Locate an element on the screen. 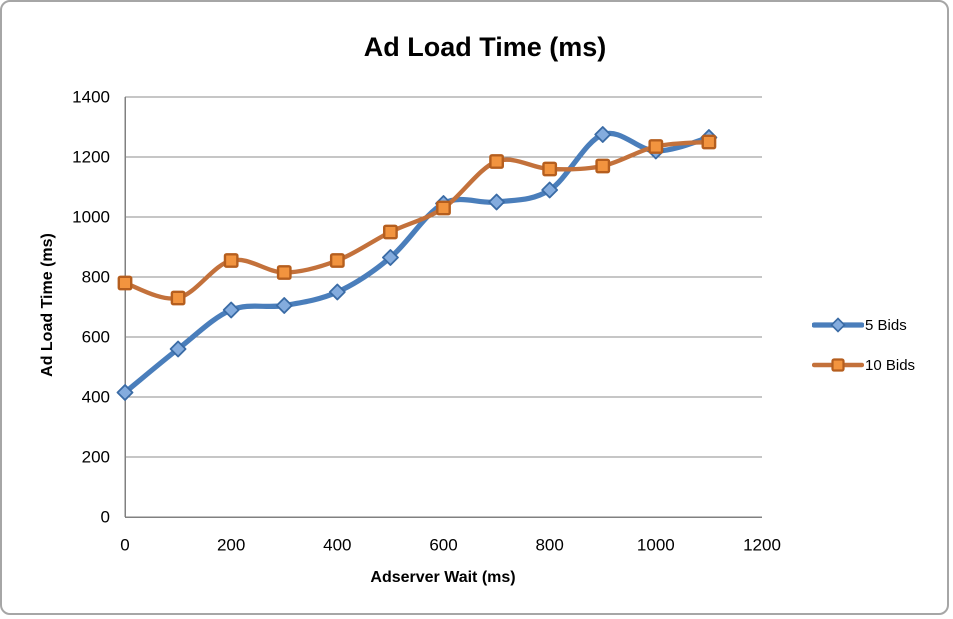 Image resolution: width=953 pixels, height=619 pixels. data-point-5-bids-x800 is located at coordinates (550, 190).